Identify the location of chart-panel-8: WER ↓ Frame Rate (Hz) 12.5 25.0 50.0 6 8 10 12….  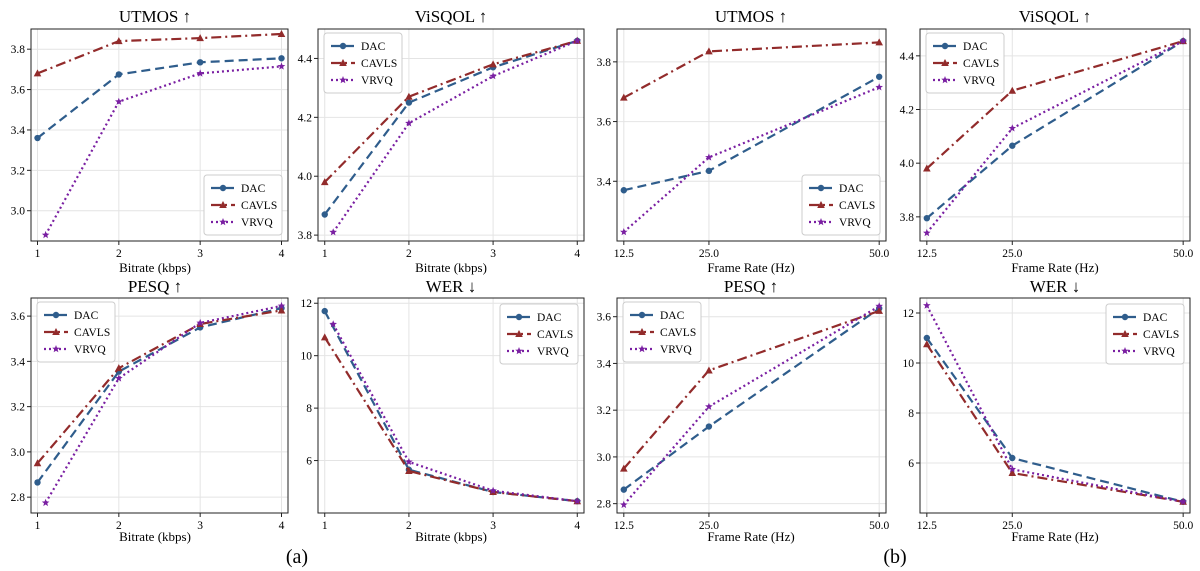
(1048, 410).